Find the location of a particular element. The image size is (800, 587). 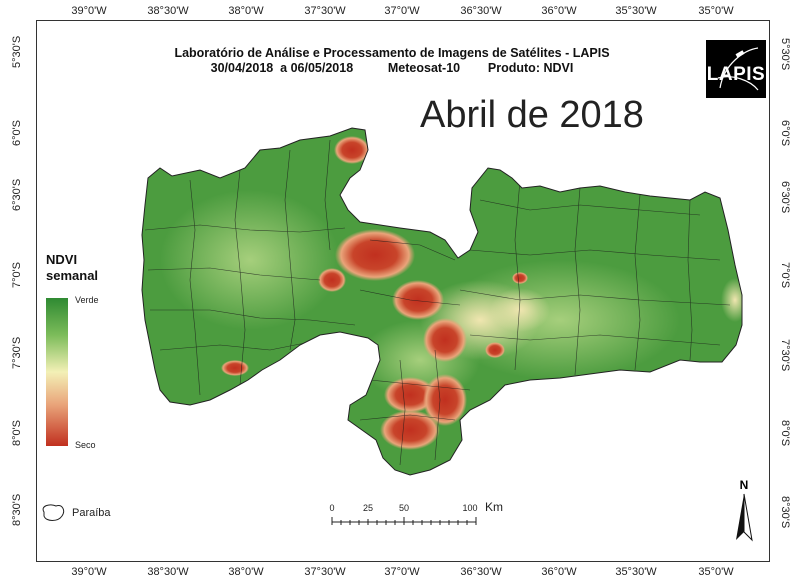

paraiba-symbol-icon is located at coordinates (53, 512).